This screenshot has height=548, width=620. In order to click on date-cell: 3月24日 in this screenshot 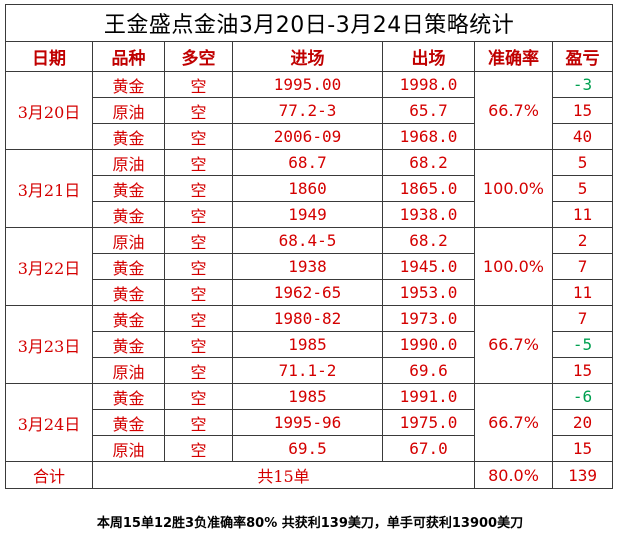, I will do `click(49, 422)`.